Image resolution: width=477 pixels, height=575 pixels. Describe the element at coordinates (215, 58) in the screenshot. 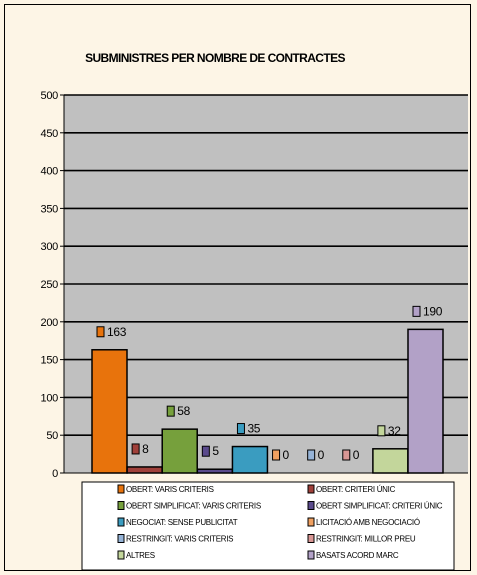

I see `chart-title: SUBMINISTRES PER NOMBRE DE CONTRACTES` at that location.